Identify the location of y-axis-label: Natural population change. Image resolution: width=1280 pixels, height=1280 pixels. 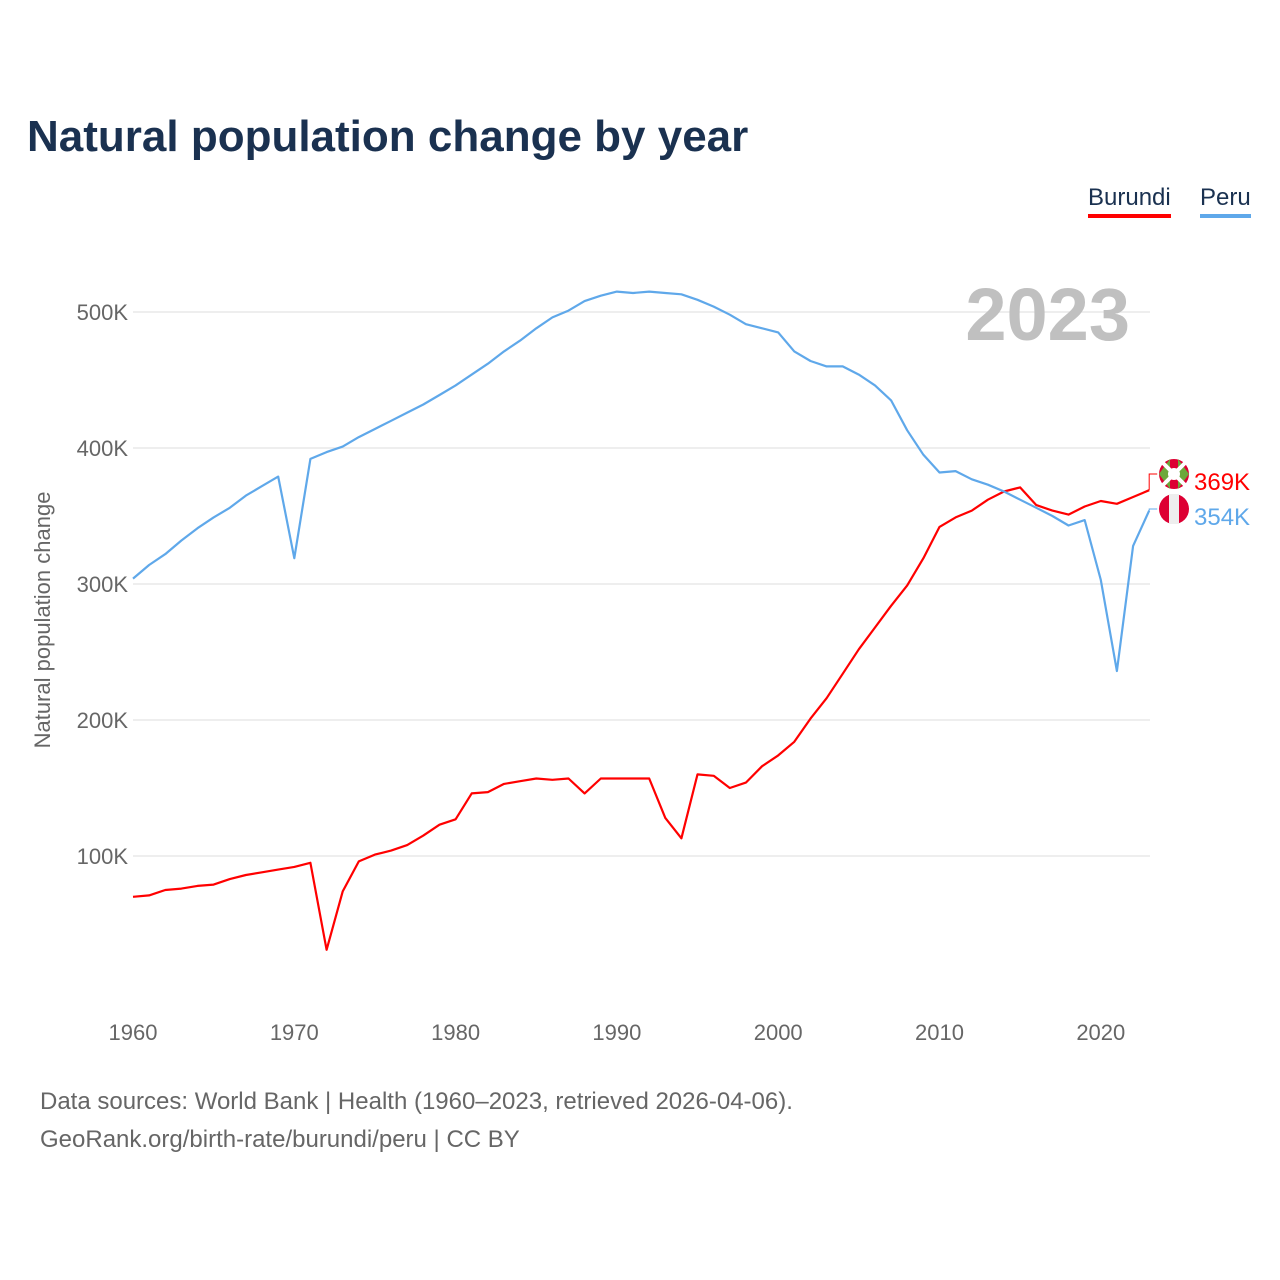
(42, 620).